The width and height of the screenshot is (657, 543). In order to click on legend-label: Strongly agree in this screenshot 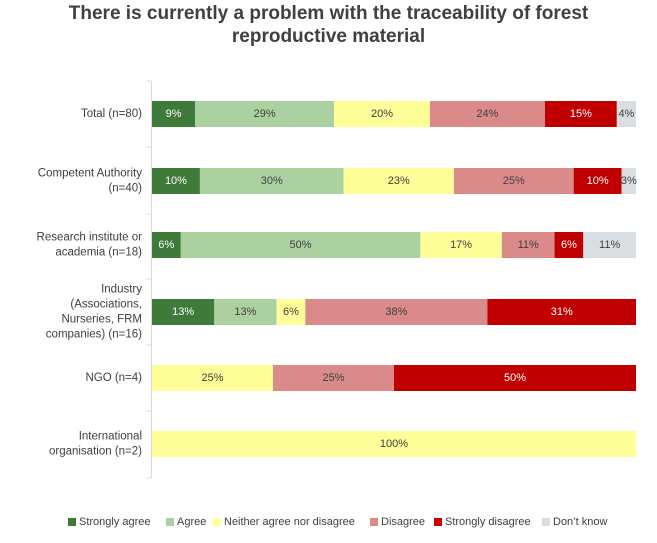, I will do `click(115, 522)`.